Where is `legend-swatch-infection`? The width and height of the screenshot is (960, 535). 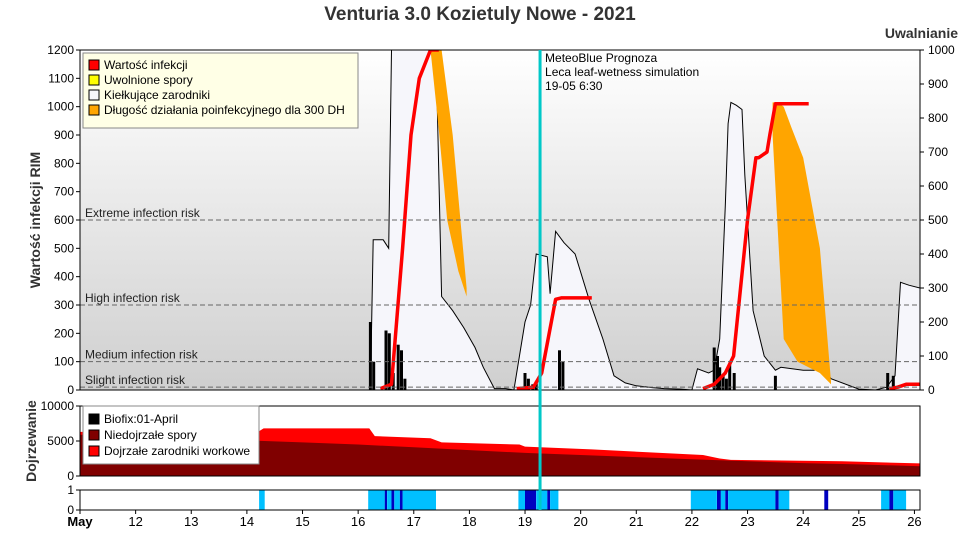
legend-swatch-infection is located at coordinates (94, 65).